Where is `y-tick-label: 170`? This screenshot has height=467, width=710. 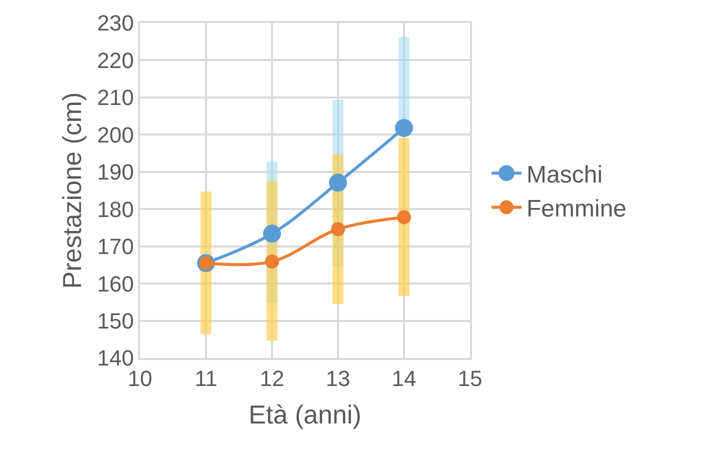
y-tick-label: 170 is located at coordinates (115, 247).